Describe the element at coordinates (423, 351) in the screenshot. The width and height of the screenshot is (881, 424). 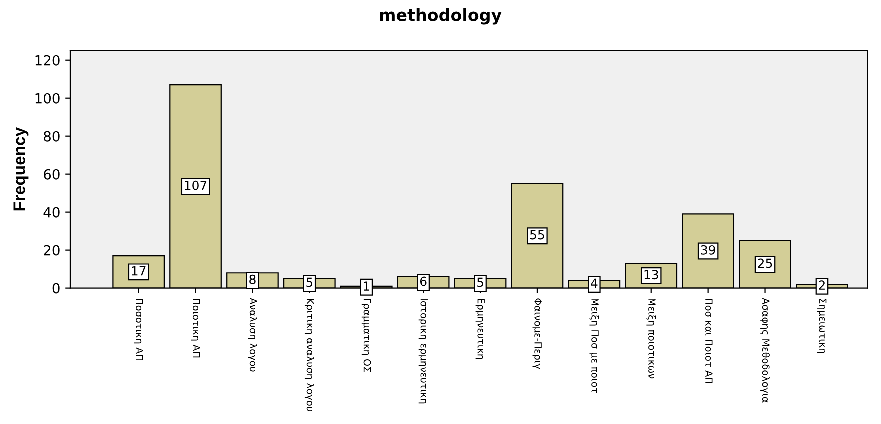
I see `x-tick-label: Ιστορικη ερμηνευτικη` at that location.